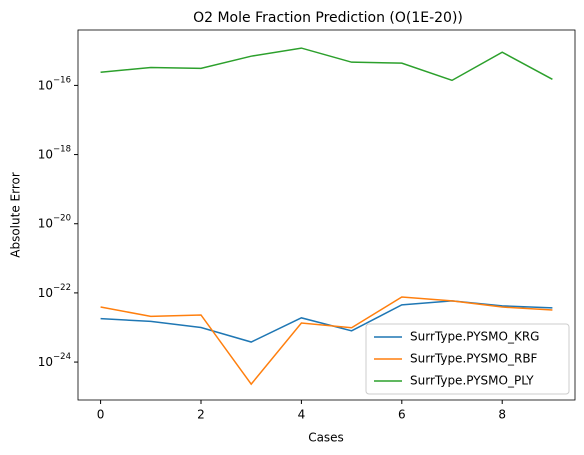 Image resolution: width=584 pixels, height=455 pixels. Describe the element at coordinates (326, 438) in the screenshot. I see `x-axis-label: Cases` at that location.